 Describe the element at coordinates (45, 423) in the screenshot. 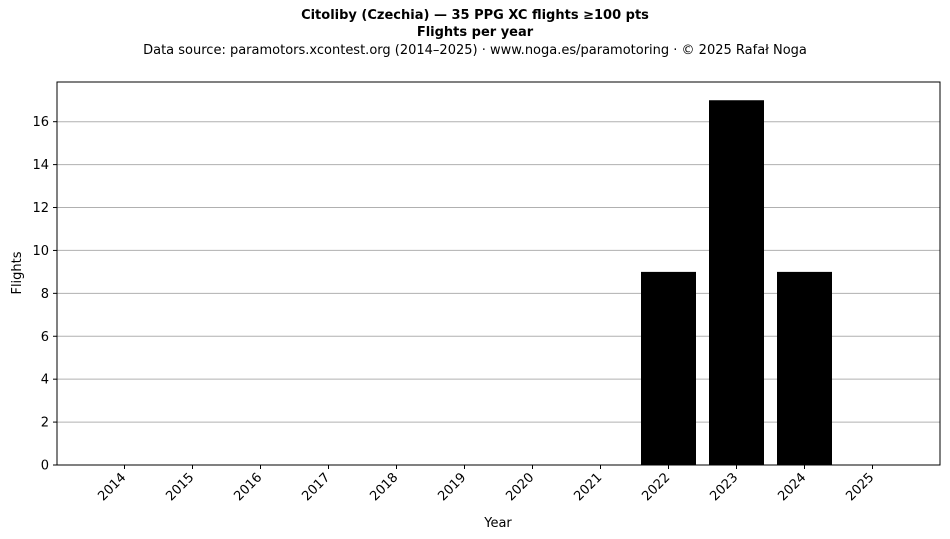

I see `y-tick-label: 2` at that location.